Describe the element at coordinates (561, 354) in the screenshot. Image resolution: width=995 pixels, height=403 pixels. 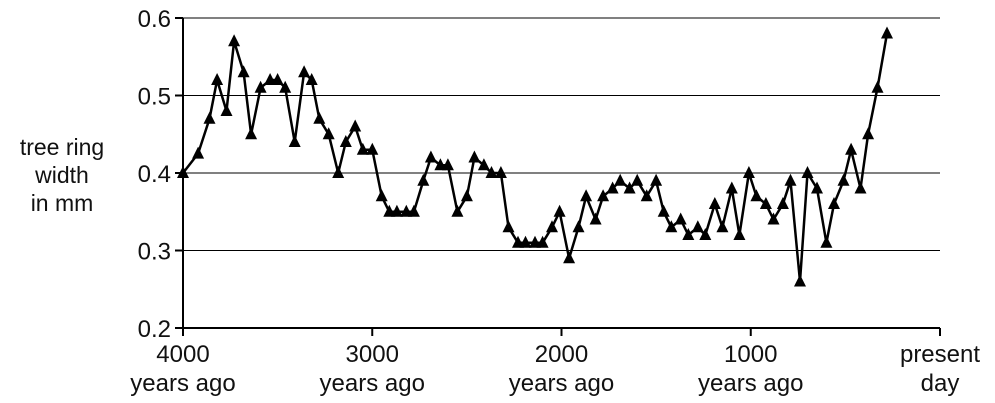
I see `x-tick-label: 2000` at that location.